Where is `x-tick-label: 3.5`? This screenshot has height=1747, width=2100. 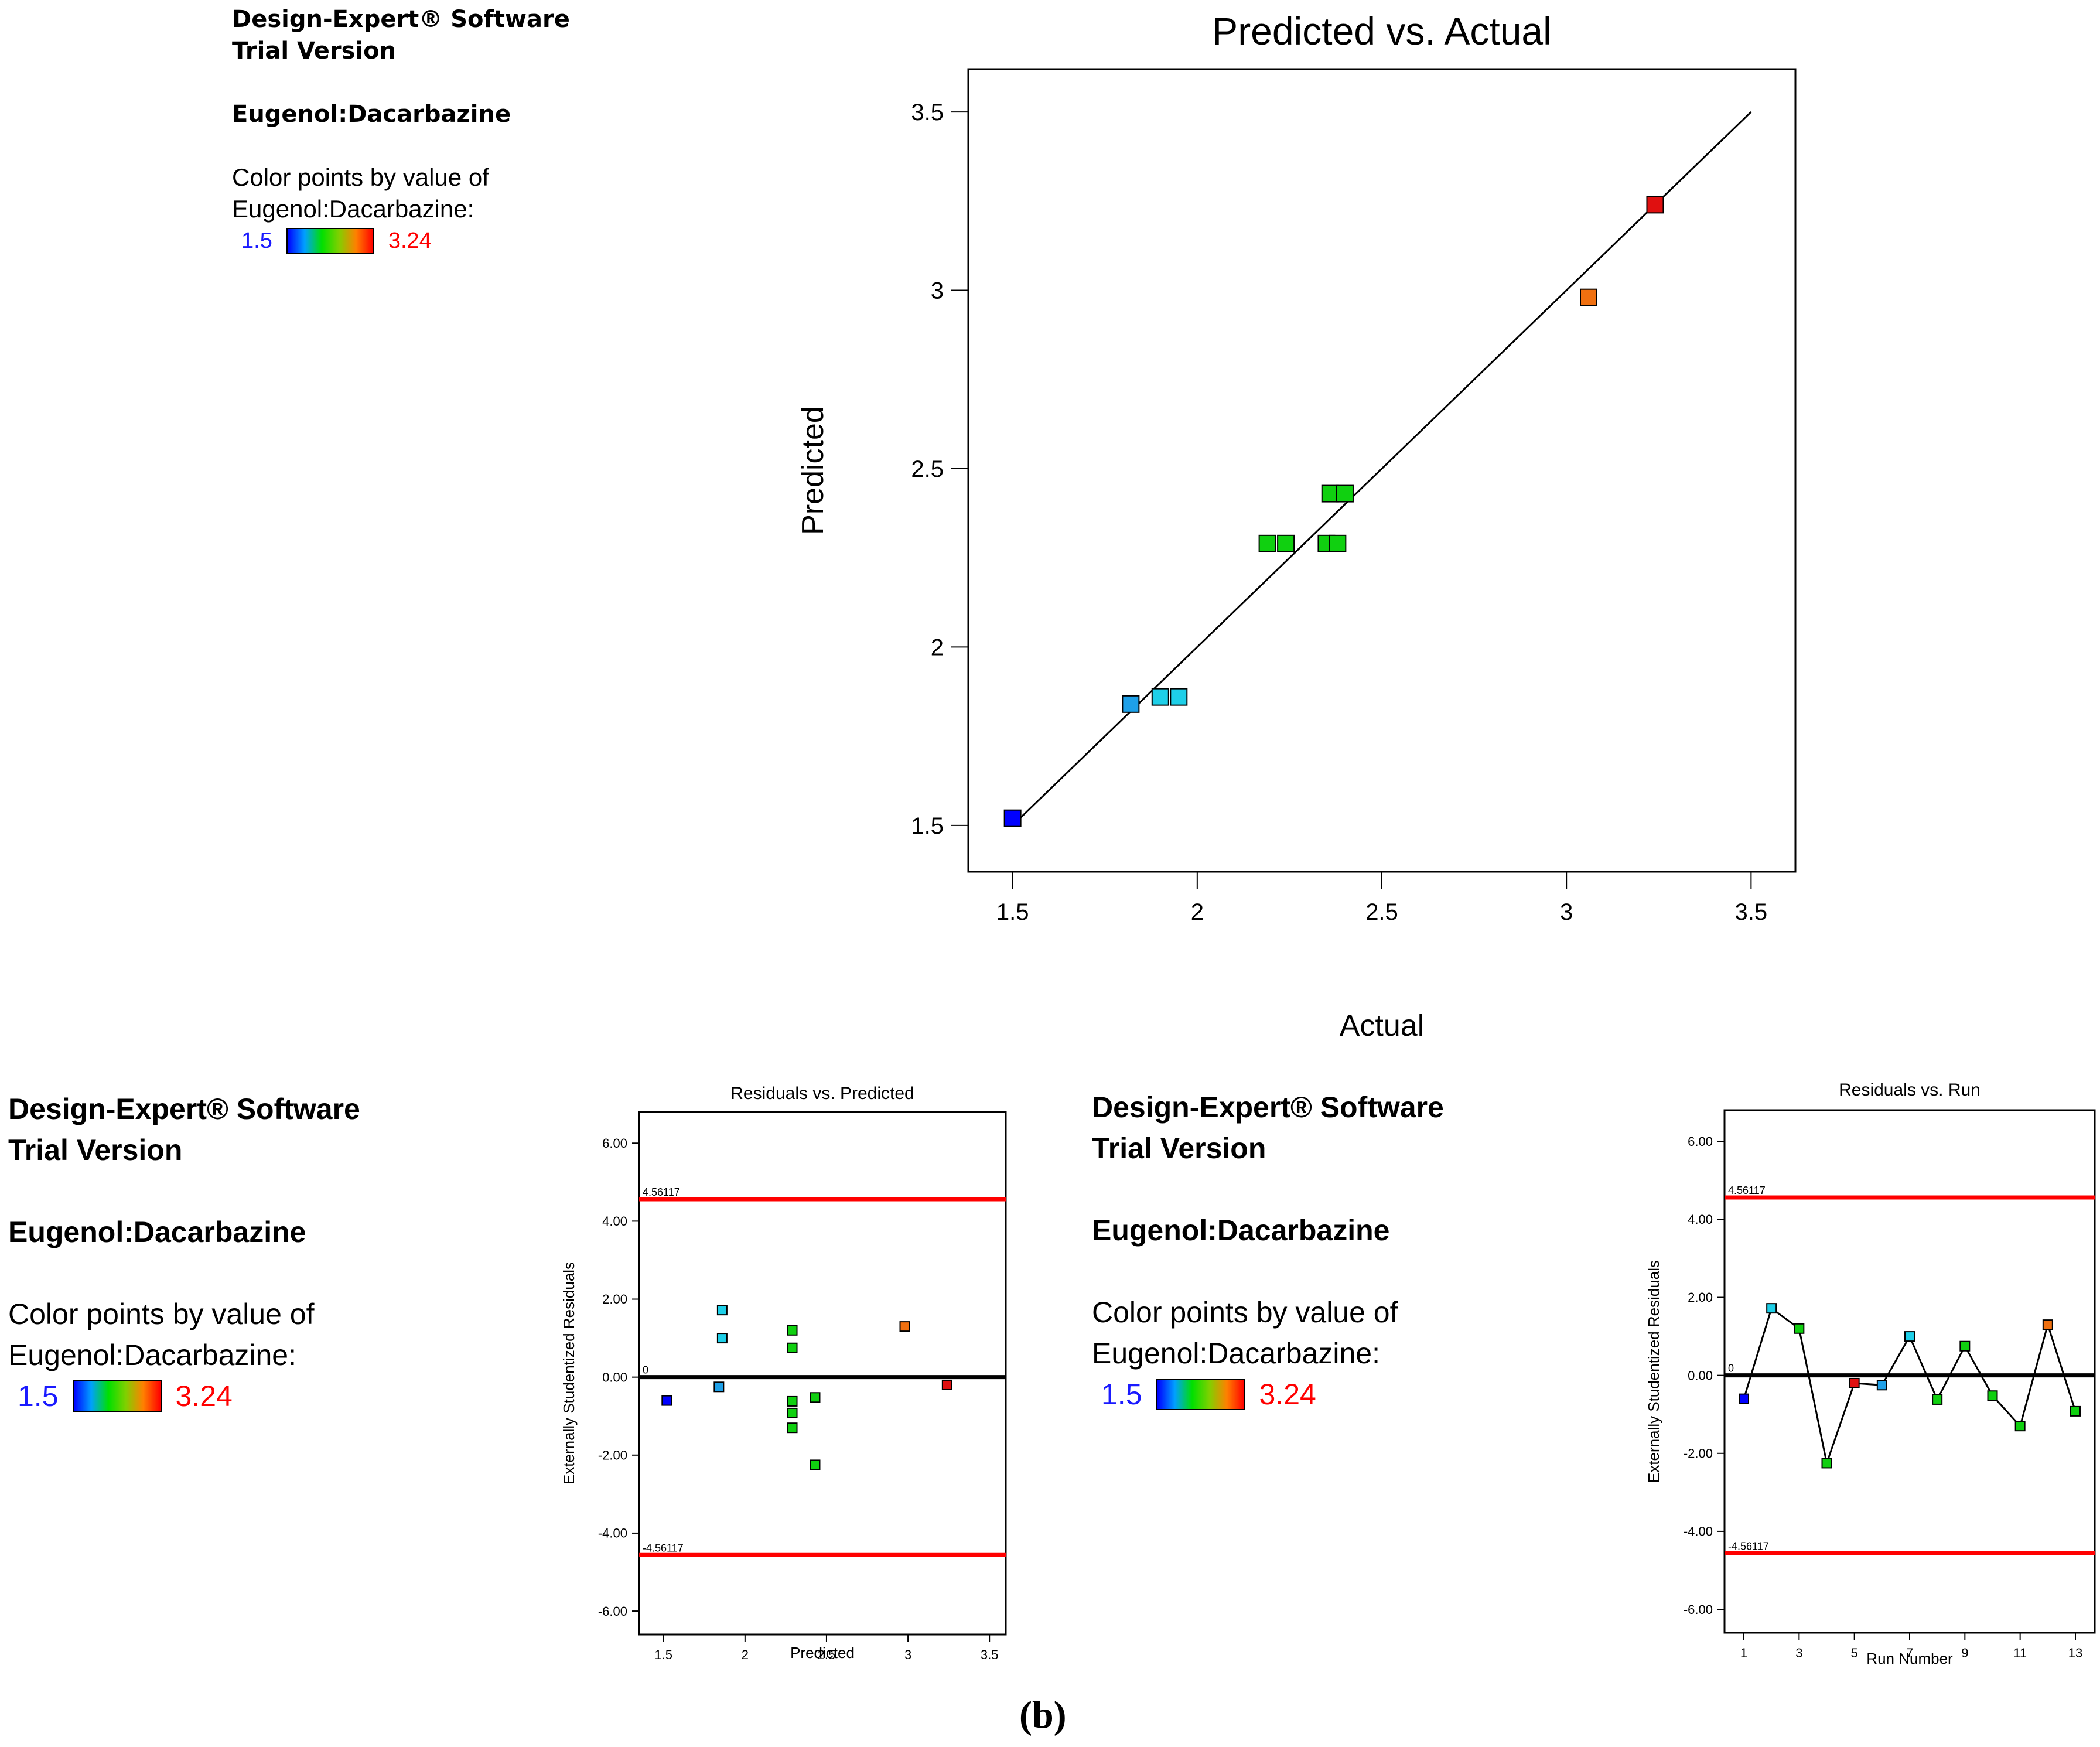 x-tick-label: 3.5 is located at coordinates (1751, 912).